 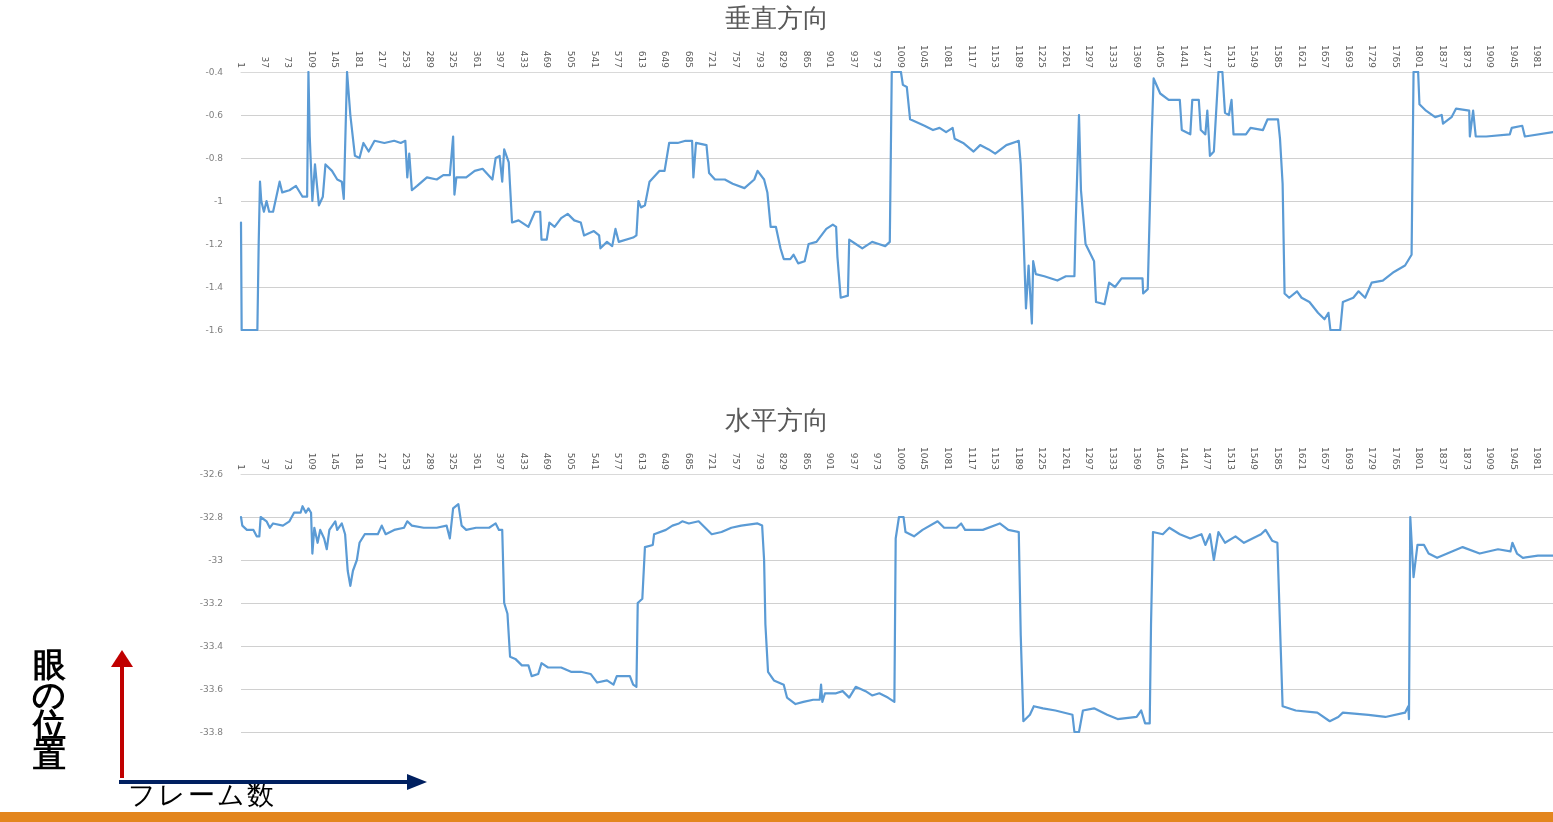 I want to click on y-tick-label: -1.6, so click(x=214, y=330).